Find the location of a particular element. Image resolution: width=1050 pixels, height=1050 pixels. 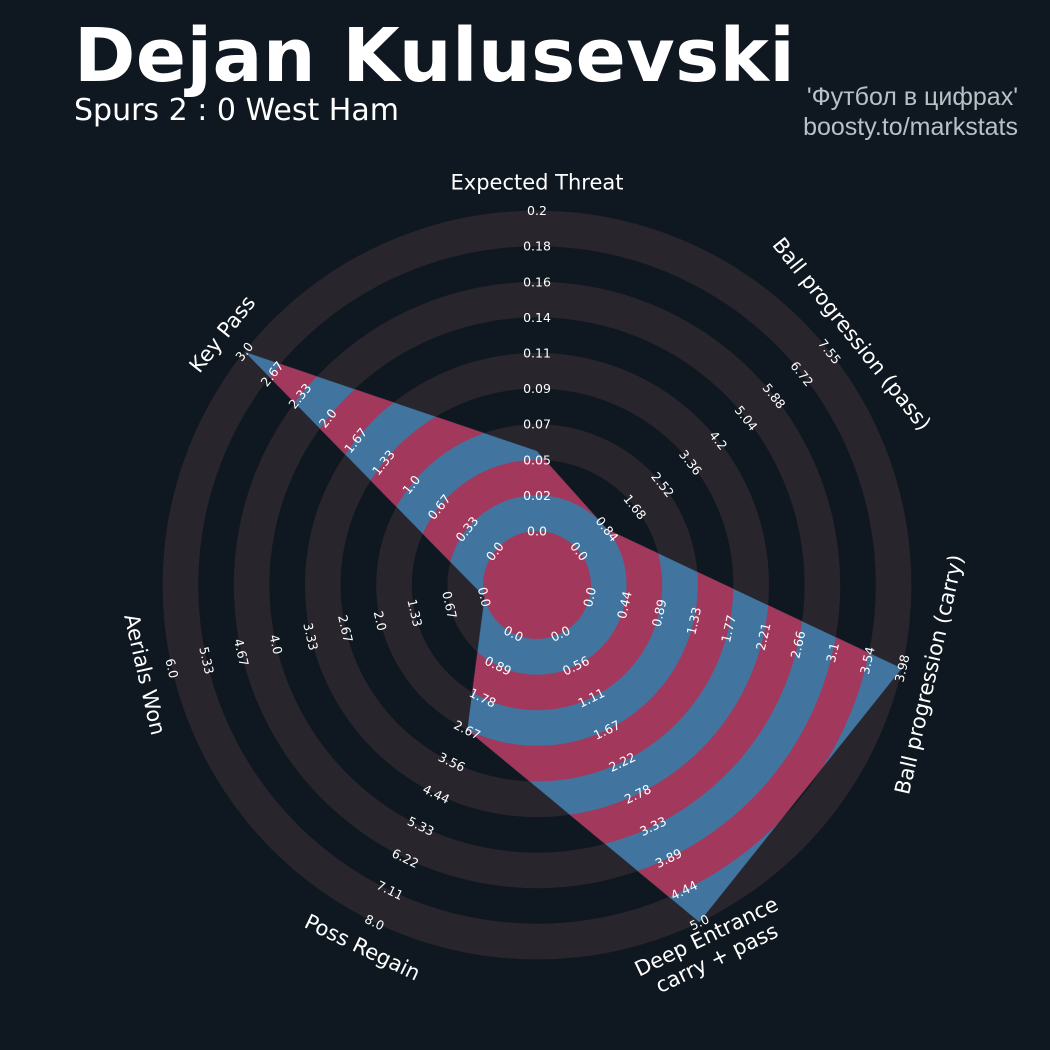

credit-block: 'Футбол в цифрах' boosty.to/markstats is located at coordinates (910, 112).